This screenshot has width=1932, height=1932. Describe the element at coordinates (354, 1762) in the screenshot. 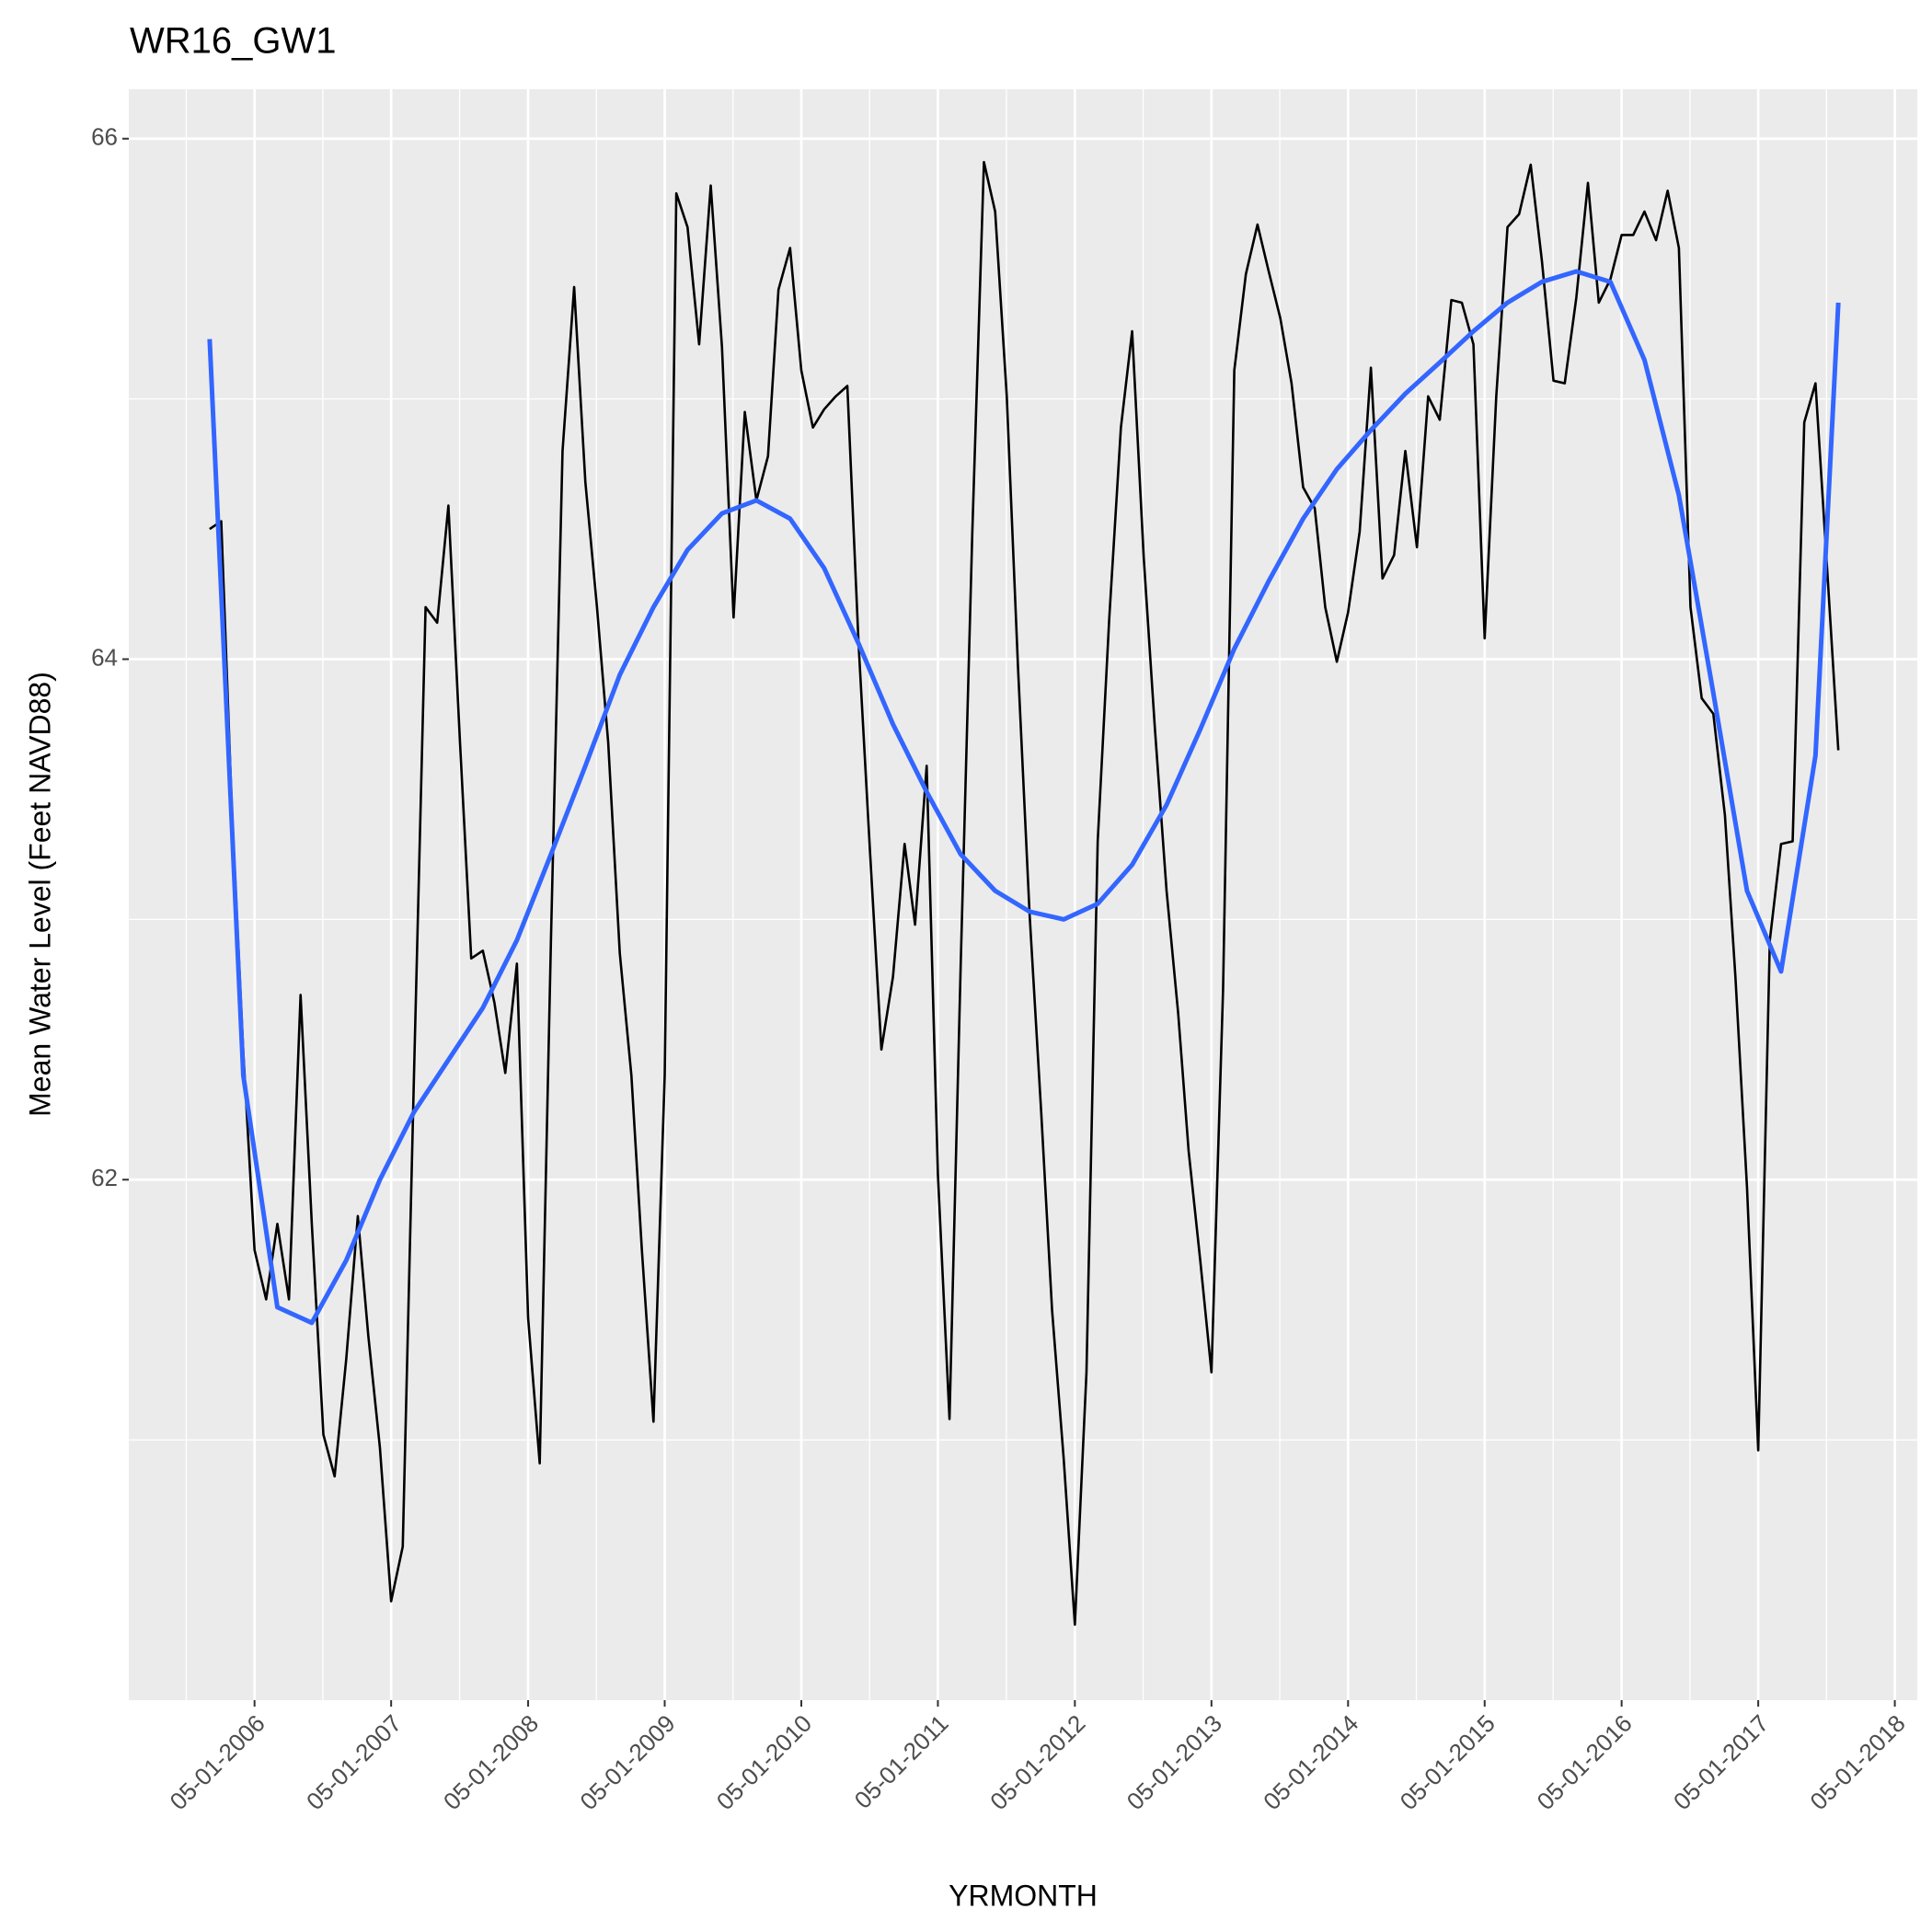

I see `x-tick-label: 05-01-2007` at that location.